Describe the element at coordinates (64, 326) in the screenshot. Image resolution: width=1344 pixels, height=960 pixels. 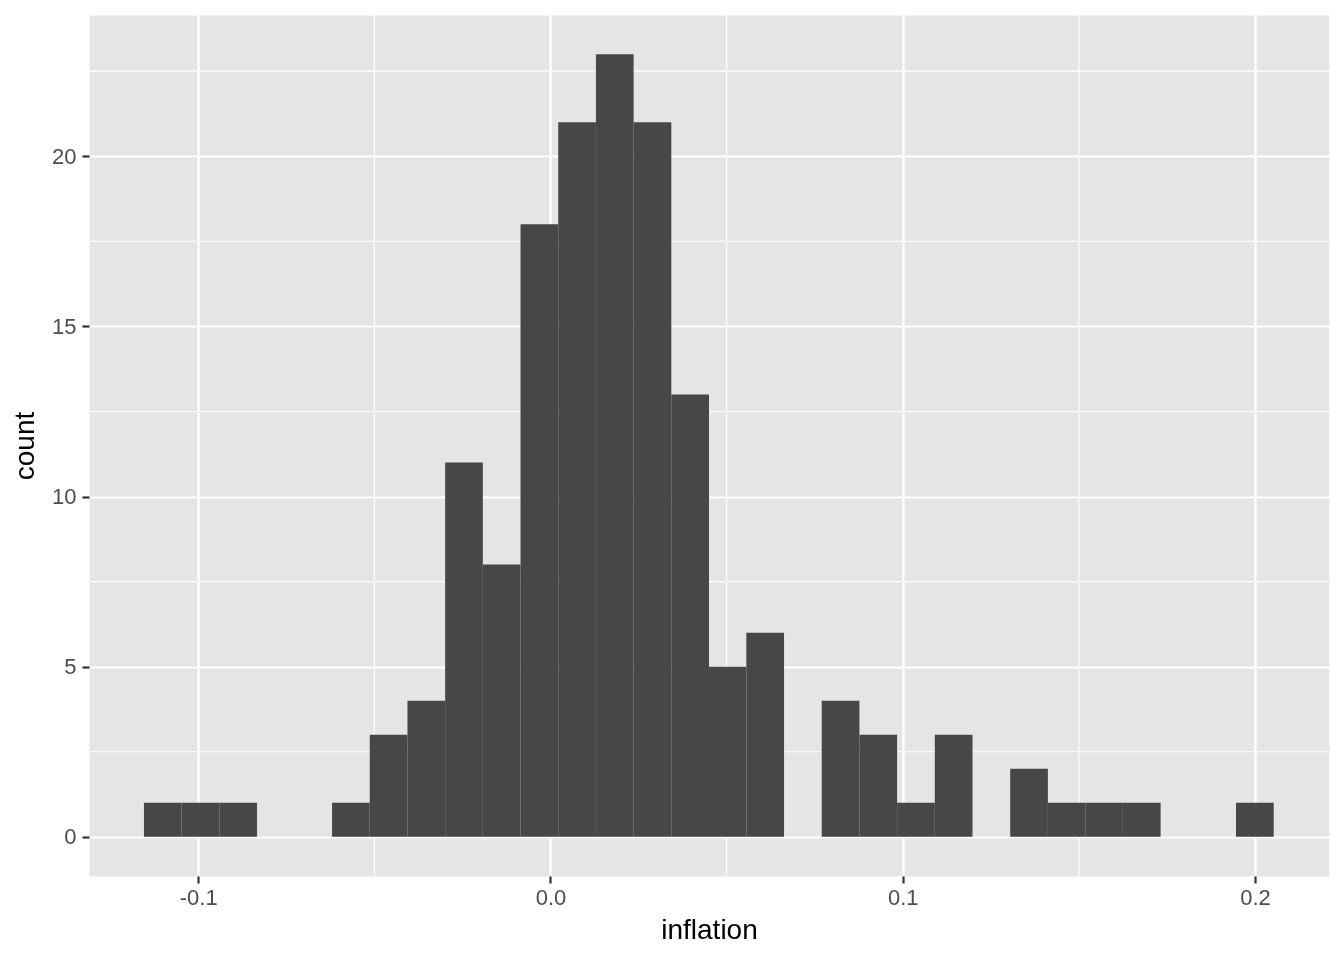
I see `y-tick-label: 15` at that location.